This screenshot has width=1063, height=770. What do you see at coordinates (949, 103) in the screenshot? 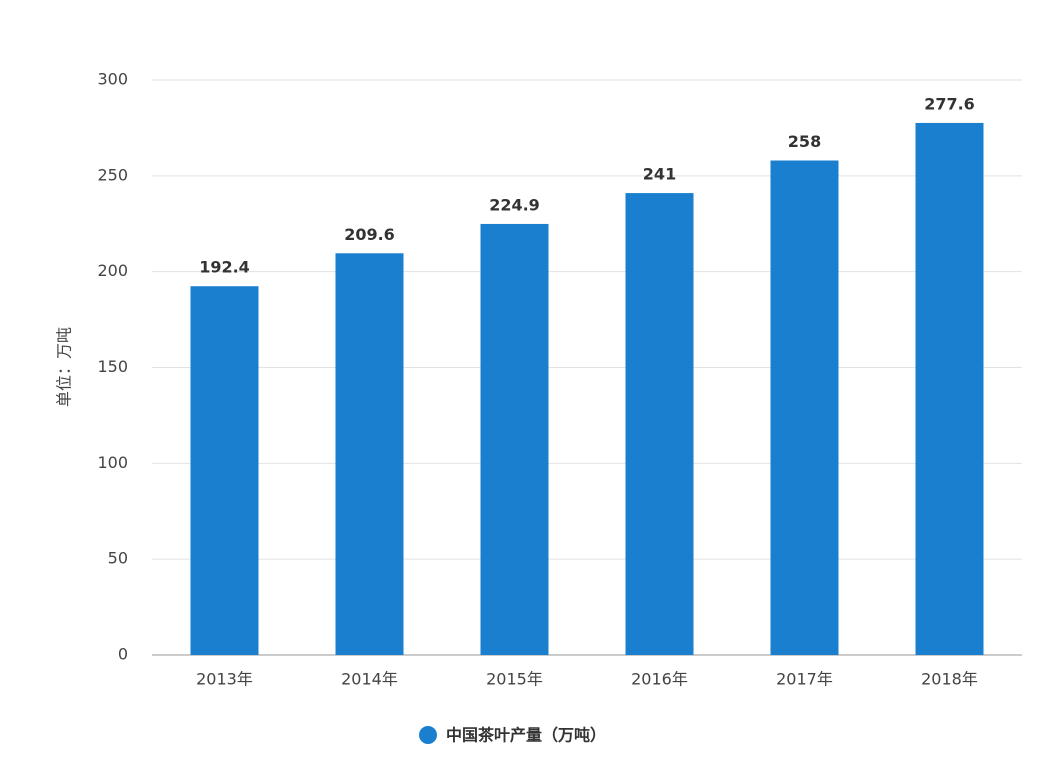
I see `data-label: 277.6` at bounding box center [949, 103].